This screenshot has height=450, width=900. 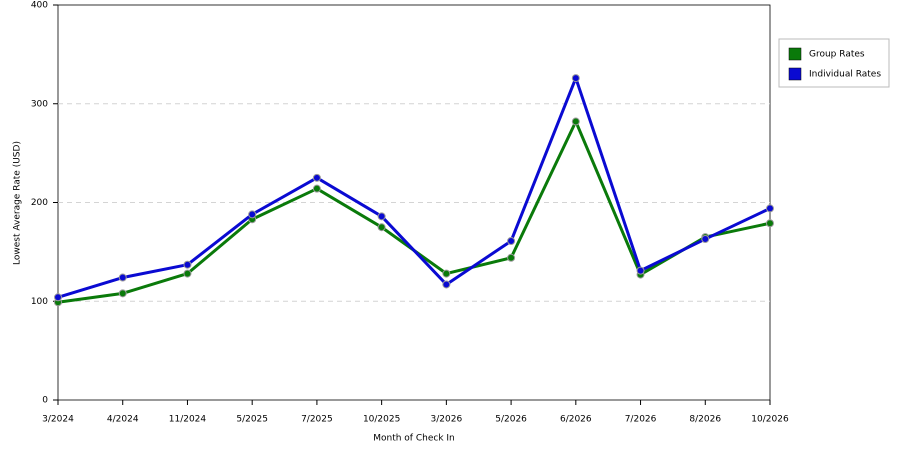 I want to click on x-tick-label: 4/2024, so click(x=123, y=420).